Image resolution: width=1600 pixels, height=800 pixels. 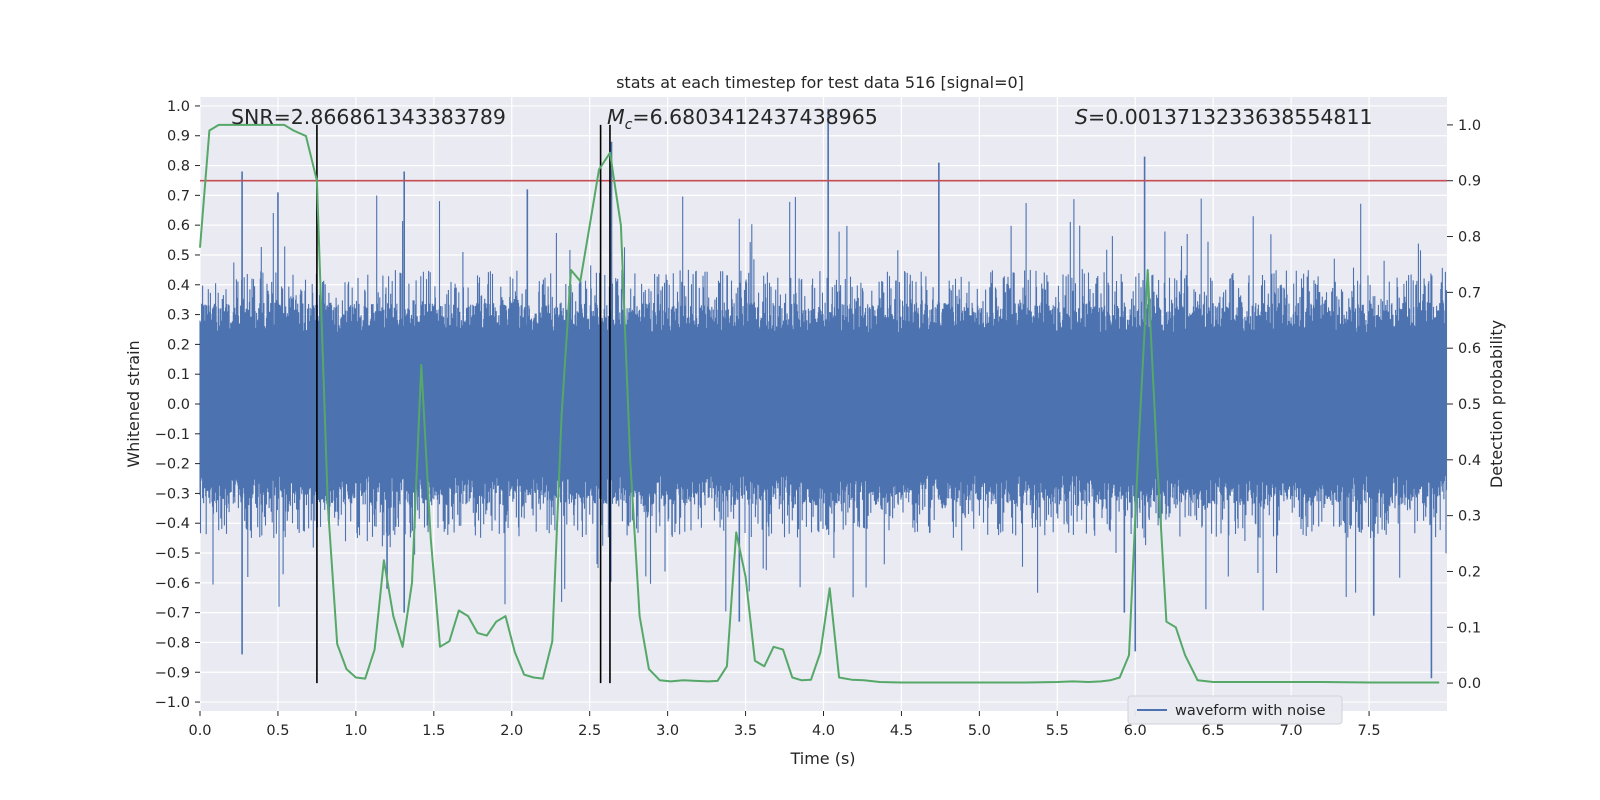 What do you see at coordinates (1057, 731) in the screenshot?
I see `x-tick-label: 5.5` at bounding box center [1057, 731].